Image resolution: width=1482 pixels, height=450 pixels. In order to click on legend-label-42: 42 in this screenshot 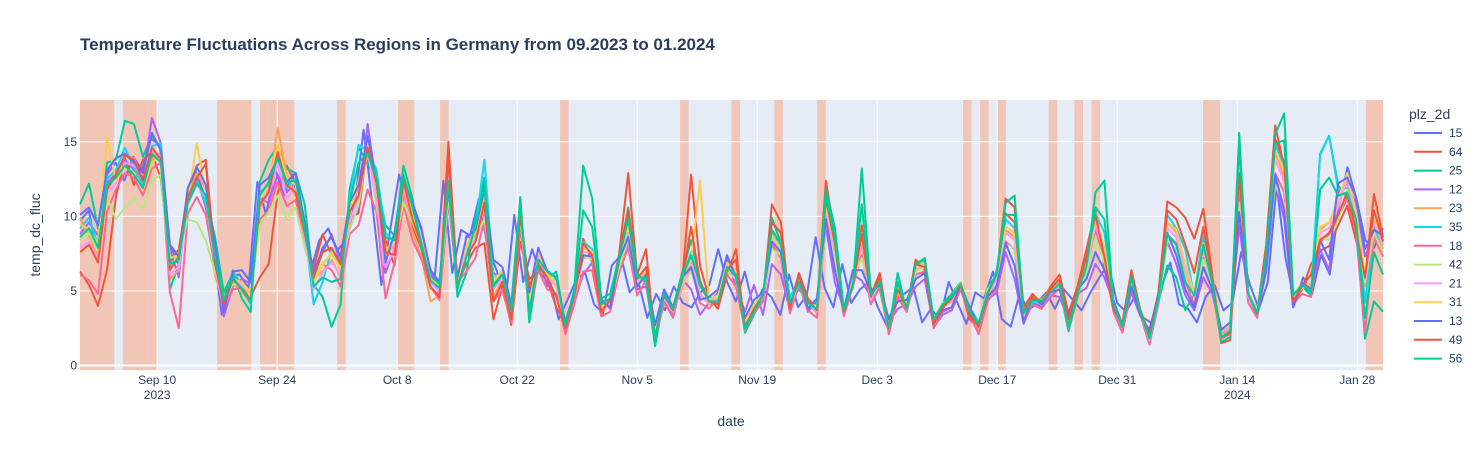, I will do `click(1456, 265)`.